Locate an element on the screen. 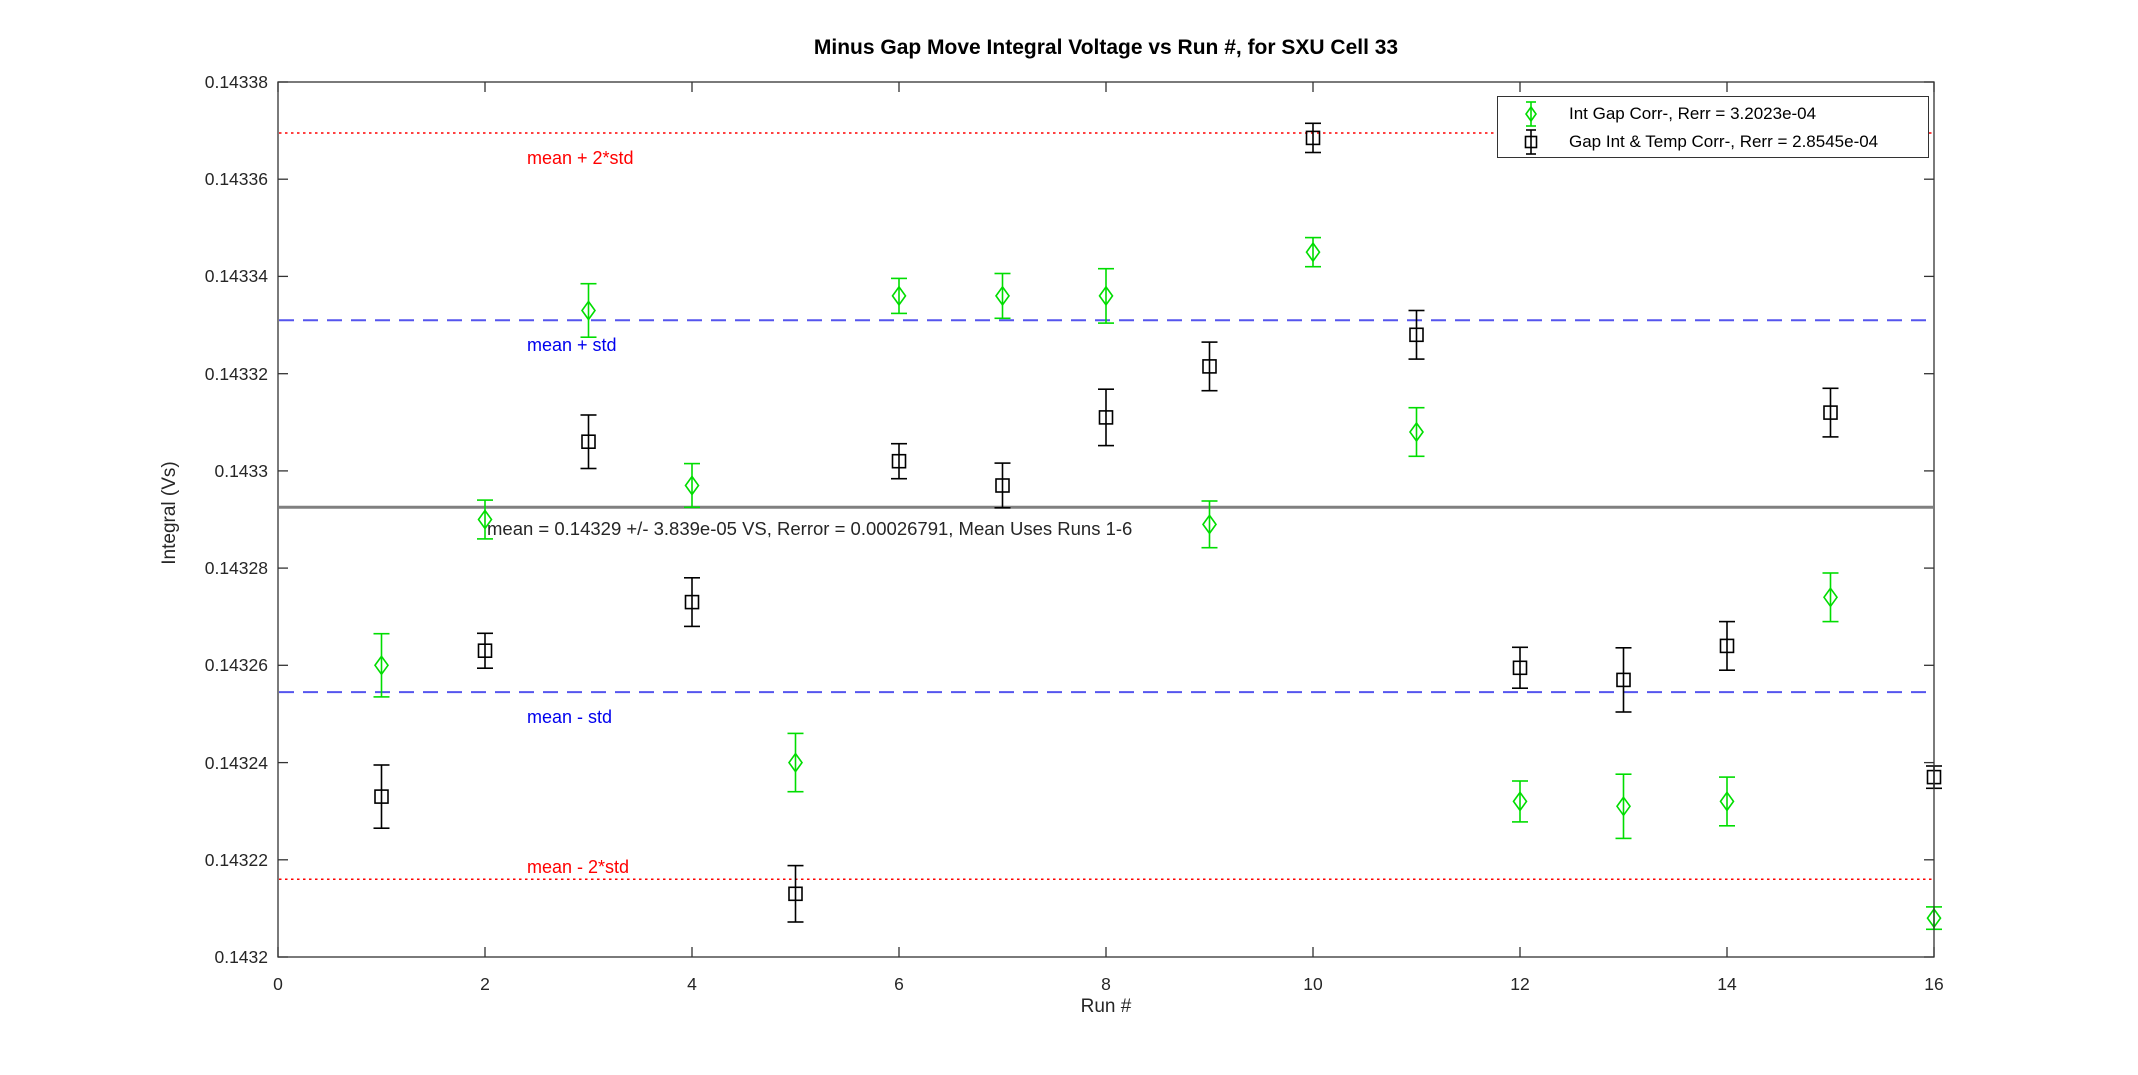 This screenshot has height=1075, width=2138. legend-entry: Int Gap Corr-, Rerr = 3.2023e-04 is located at coordinates (1713, 114).